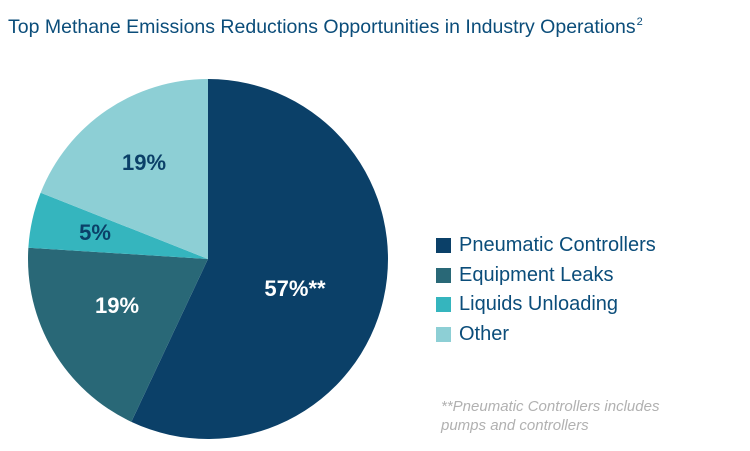  I want to click on title-footnote-marker: 2, so click(639, 21).